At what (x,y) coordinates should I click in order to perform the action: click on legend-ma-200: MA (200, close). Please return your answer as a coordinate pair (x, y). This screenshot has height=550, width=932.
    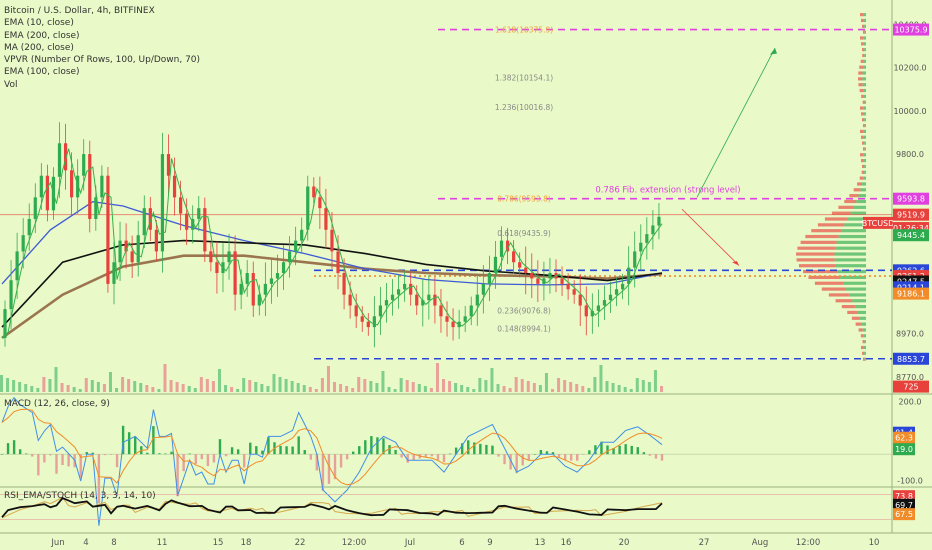
    Looking at the image, I should click on (39, 47).